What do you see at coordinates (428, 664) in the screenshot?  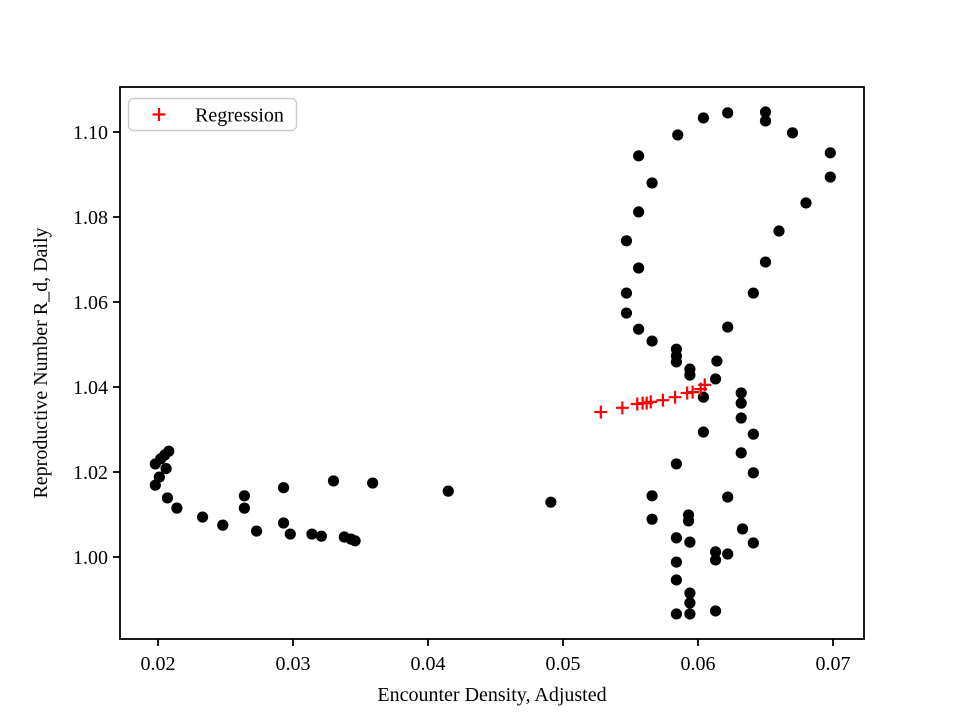 I see `x-tick-label: 0.04` at bounding box center [428, 664].